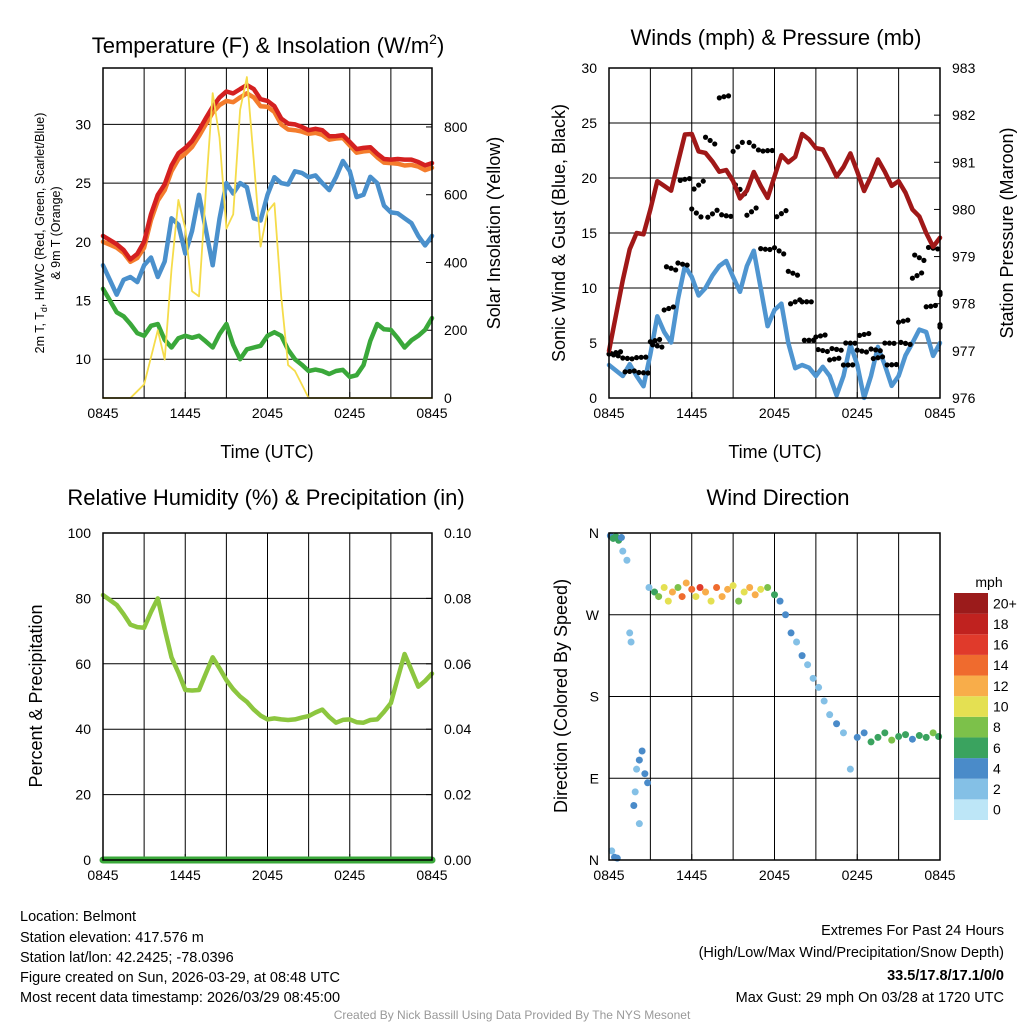  Describe the element at coordinates (267, 233) in the screenshot. I see `temp-plot-frame` at that location.